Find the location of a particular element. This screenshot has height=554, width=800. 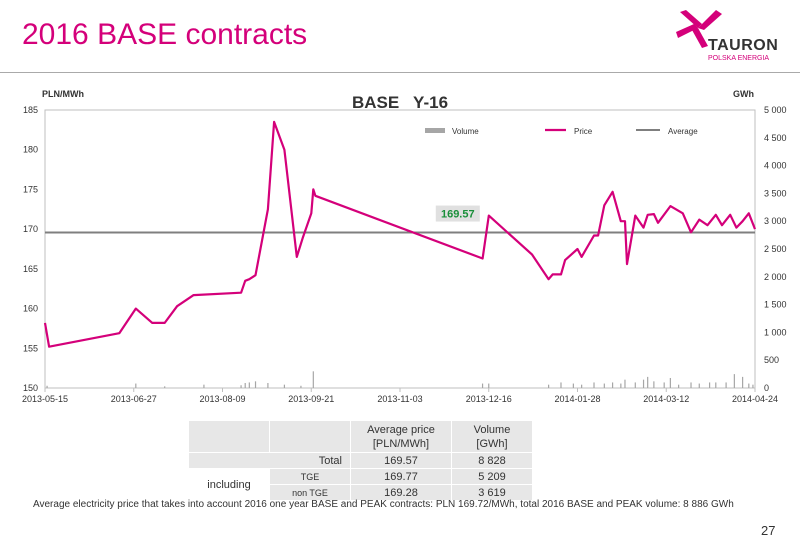

tauron-pinwheel-icon is located at coordinates (699, 29).